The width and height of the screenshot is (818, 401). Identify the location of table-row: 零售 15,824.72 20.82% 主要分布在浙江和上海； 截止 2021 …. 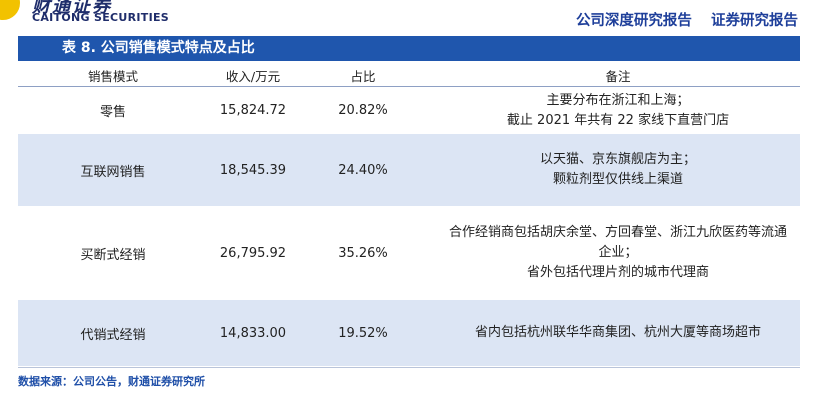
(409, 110).